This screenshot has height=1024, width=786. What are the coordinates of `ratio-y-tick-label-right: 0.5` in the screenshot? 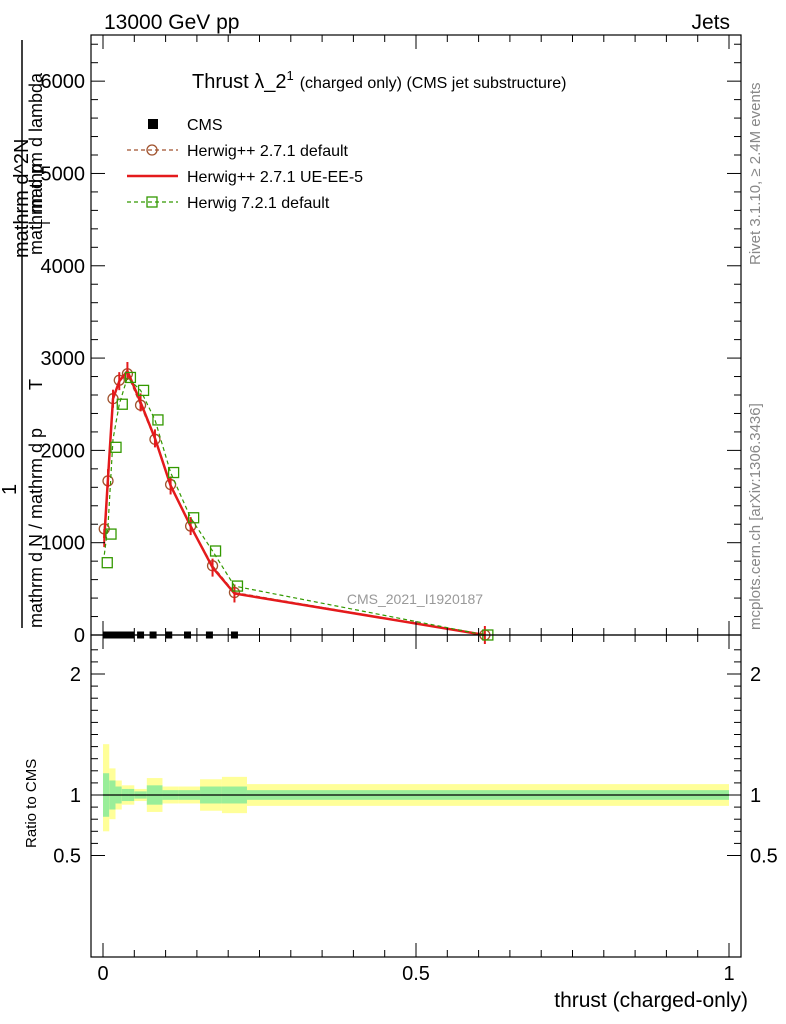 It's located at (764, 857).